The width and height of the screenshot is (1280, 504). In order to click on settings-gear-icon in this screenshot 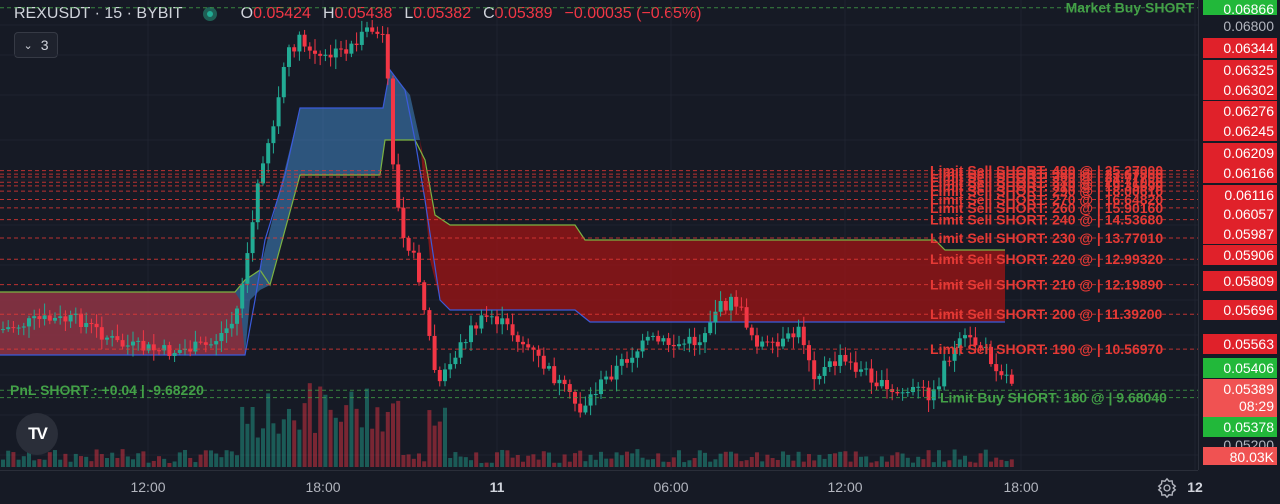, I will do `click(1167, 488)`.